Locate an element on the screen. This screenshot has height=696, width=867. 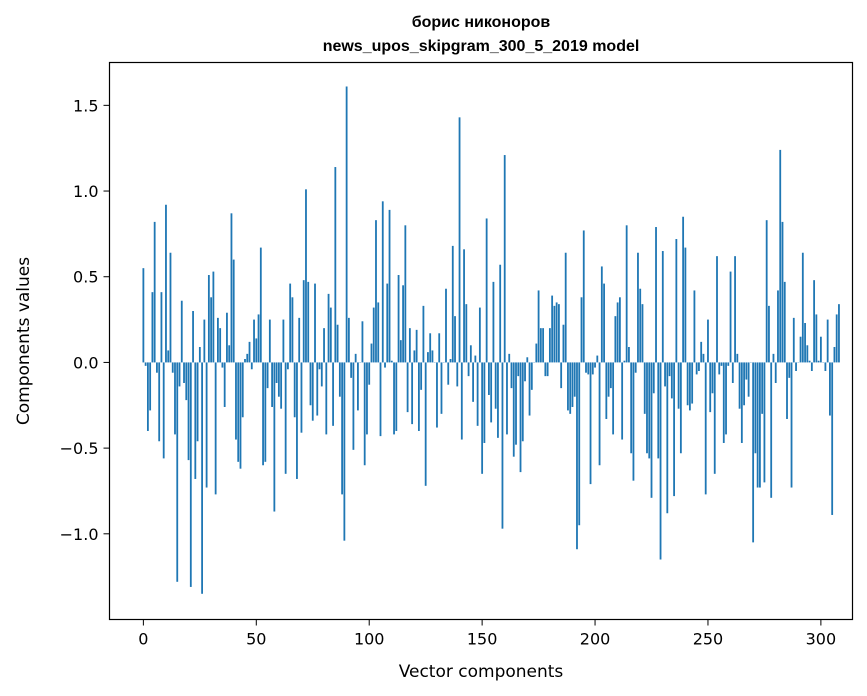
y-tick-label: 0.5 is located at coordinates (85, 277).